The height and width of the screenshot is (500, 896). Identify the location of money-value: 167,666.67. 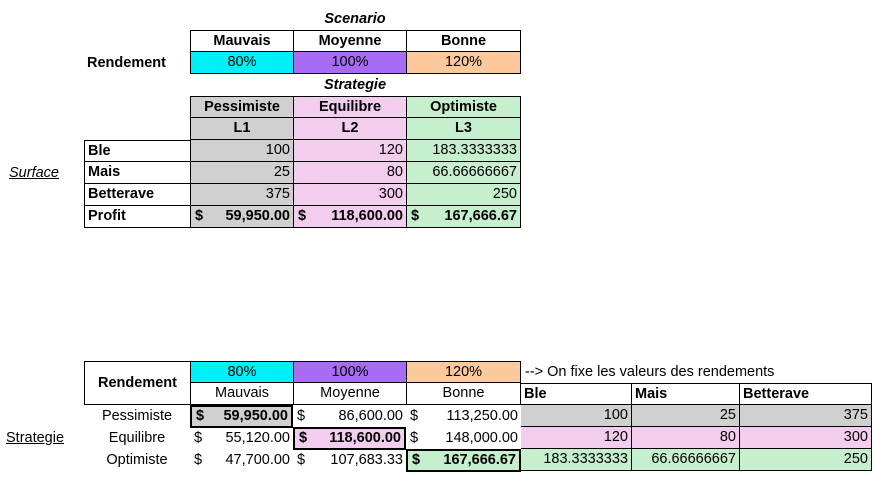
(479, 460).